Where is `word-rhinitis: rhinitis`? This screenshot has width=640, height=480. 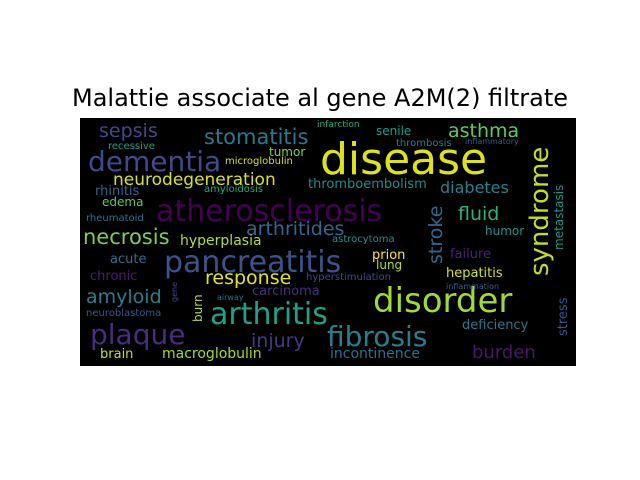
word-rhinitis: rhinitis is located at coordinates (117, 191).